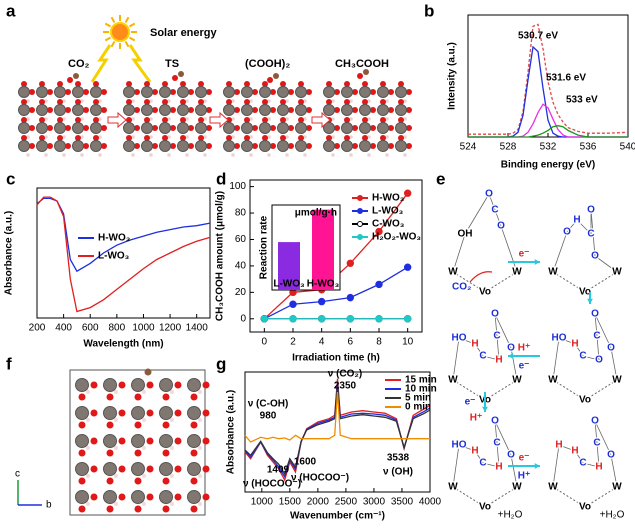 This screenshot has width=635, height=530. I want to click on plot-frame, so click(123, 253).